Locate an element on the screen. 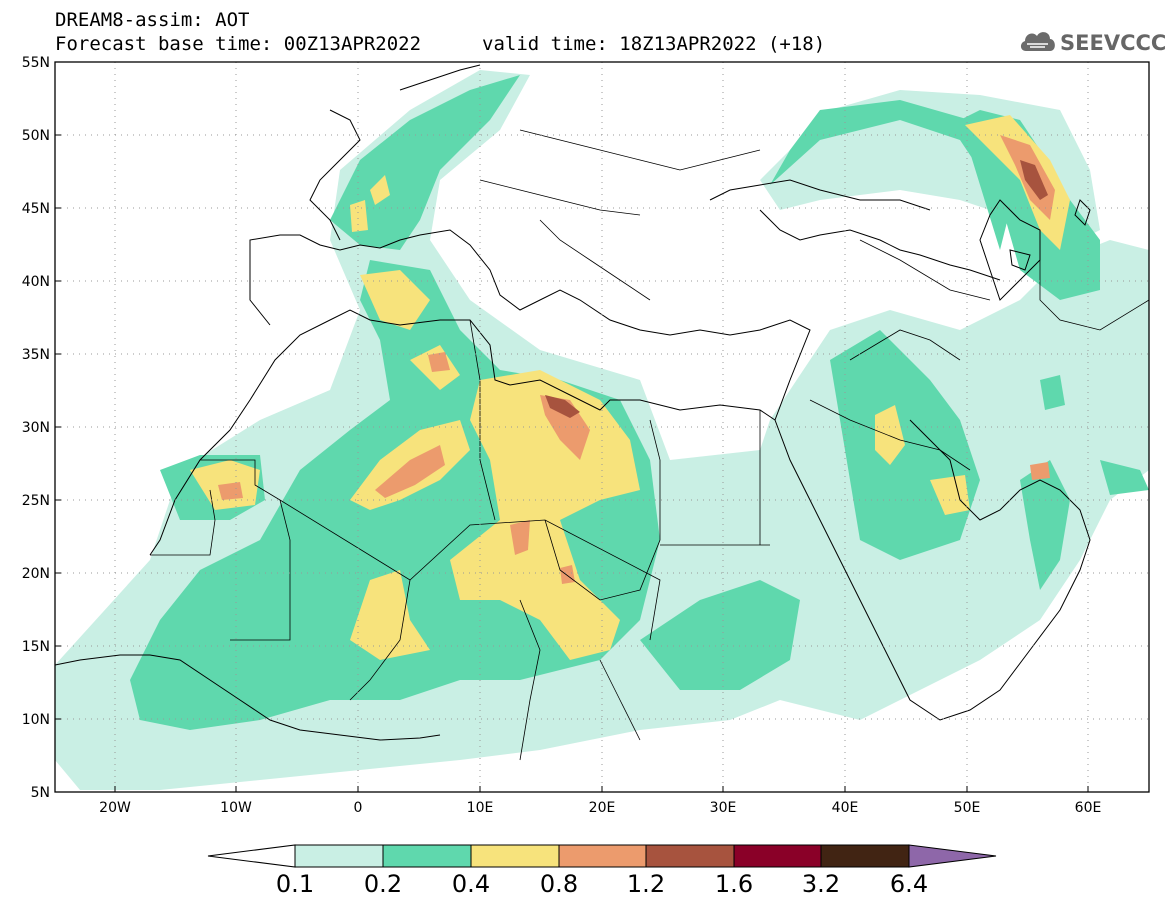 This screenshot has width=1165, height=905. colorbar is located at coordinates (602, 856).